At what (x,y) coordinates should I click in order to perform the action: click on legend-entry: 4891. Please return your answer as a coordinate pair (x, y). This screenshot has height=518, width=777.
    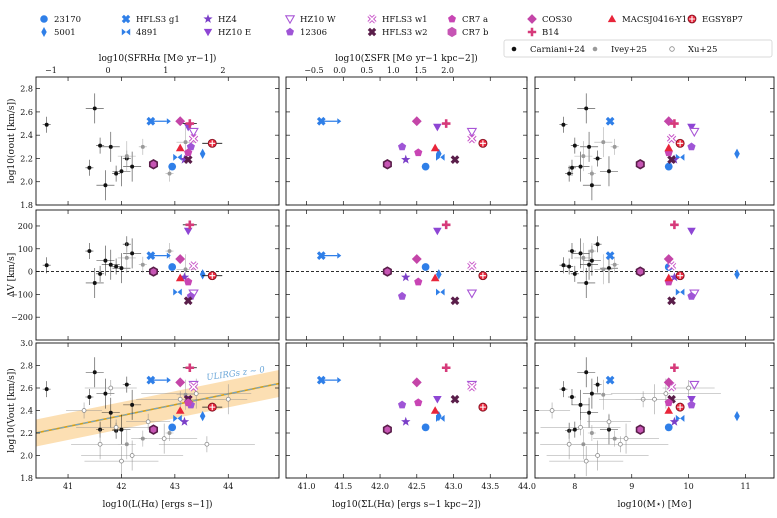
    Looking at the image, I should click on (139, 33).